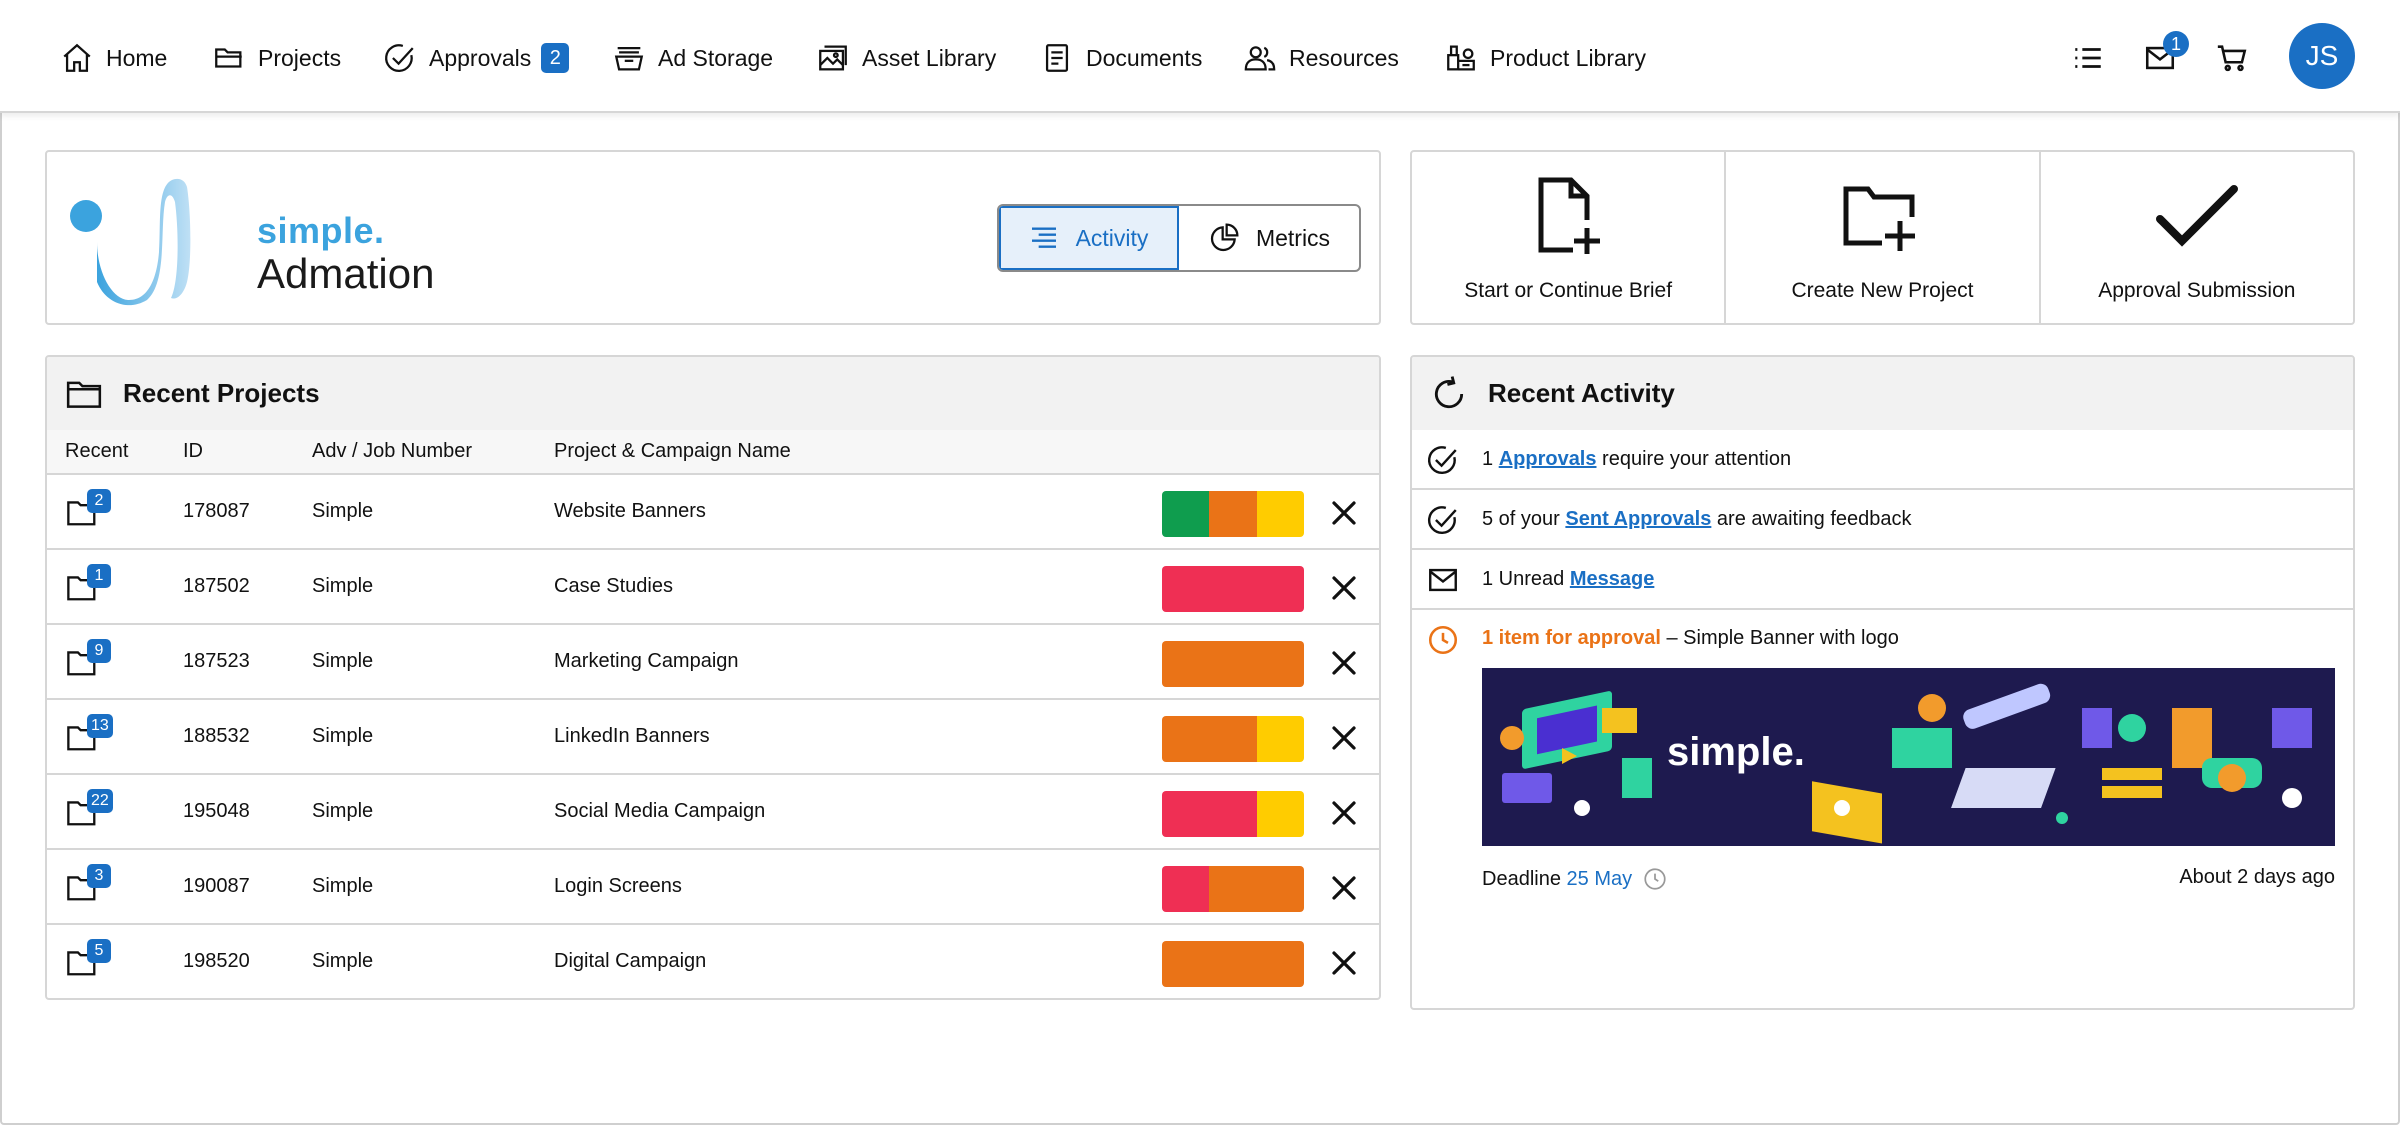  Describe the element at coordinates (113, 58) in the screenshot. I see `nav-home: Home` at that location.